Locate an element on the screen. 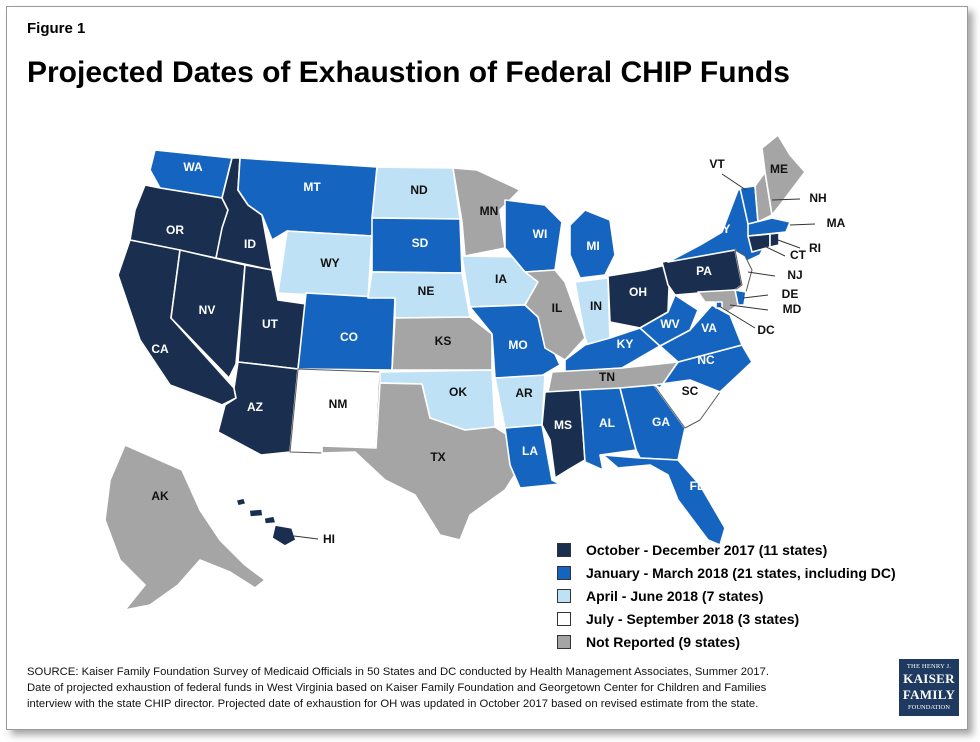  legend-item: April - June 2018 (7 states) is located at coordinates (726, 595).